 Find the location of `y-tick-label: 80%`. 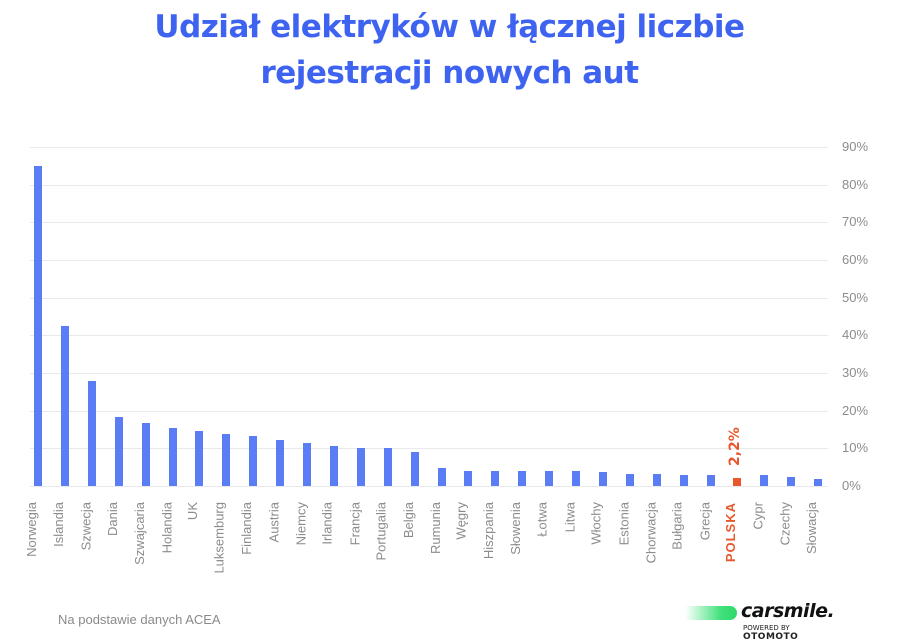

y-tick-label: 80% is located at coordinates (855, 184).